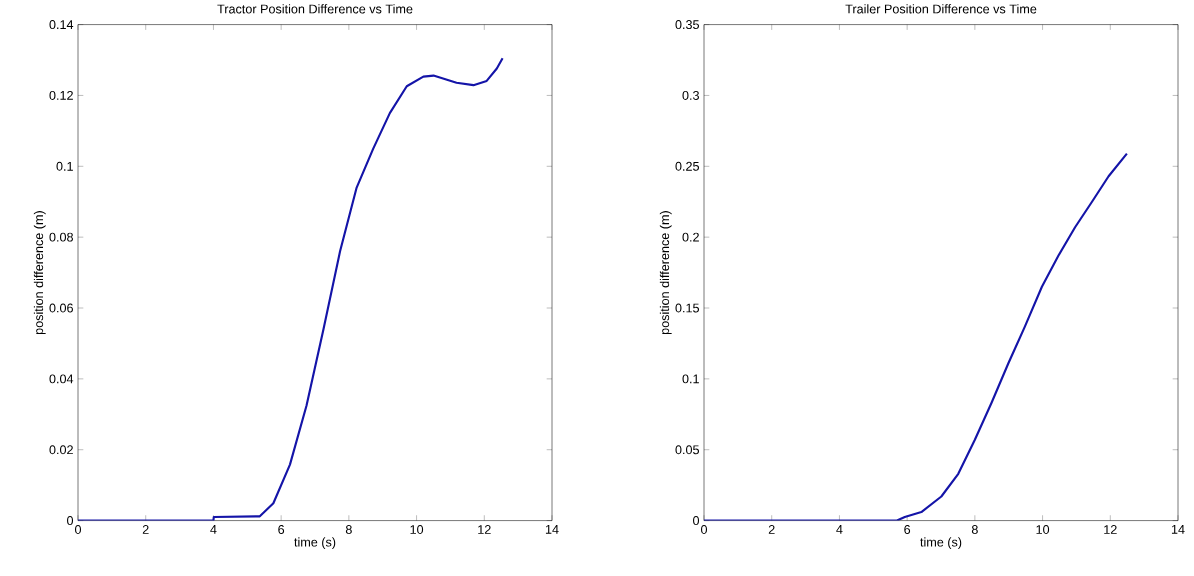  I want to click on y-tick-label: 0.3, so click(690, 96).